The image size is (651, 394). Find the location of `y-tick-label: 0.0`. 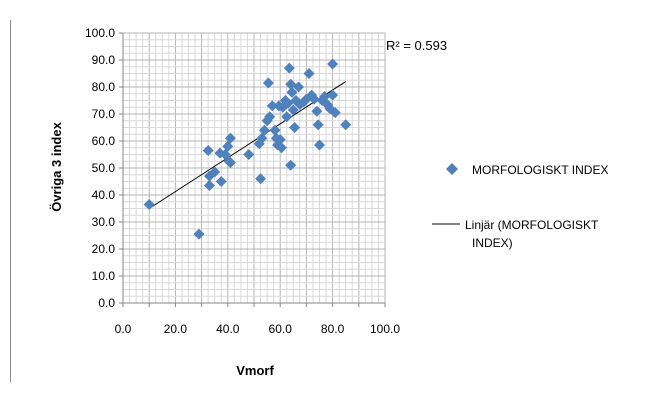

y-tick-label: 0.0 is located at coordinates (106, 303).